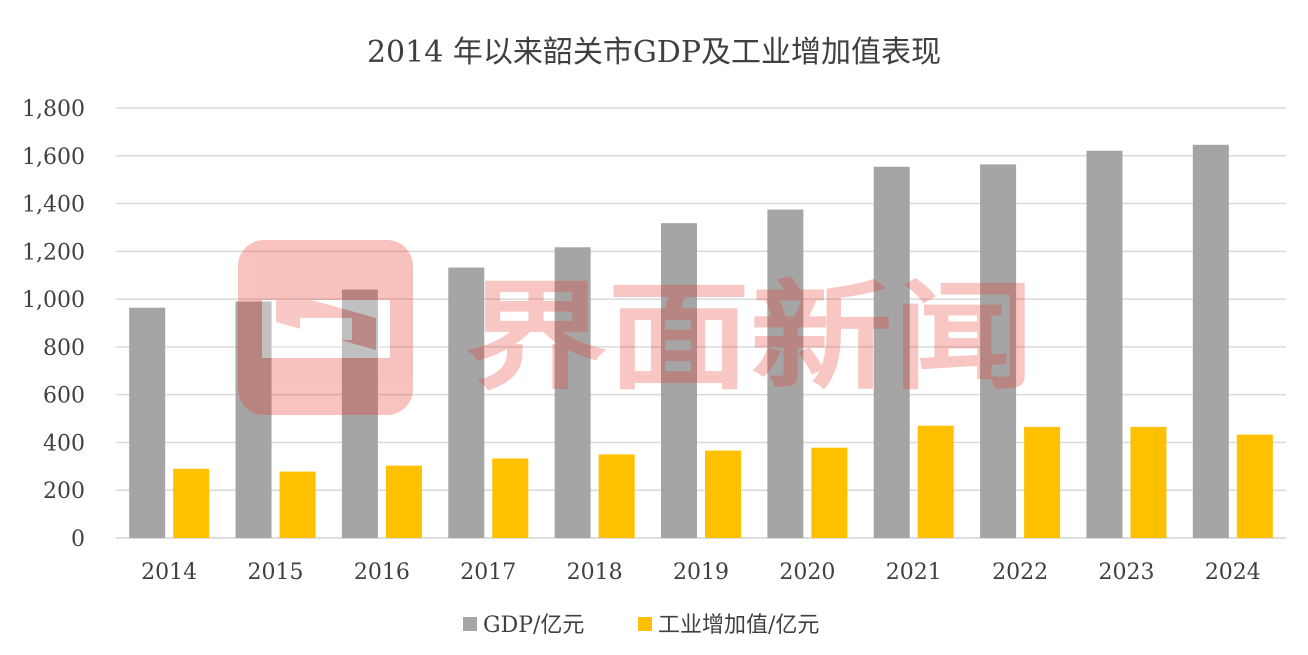  I want to click on bar-industry-2016, so click(403, 501).